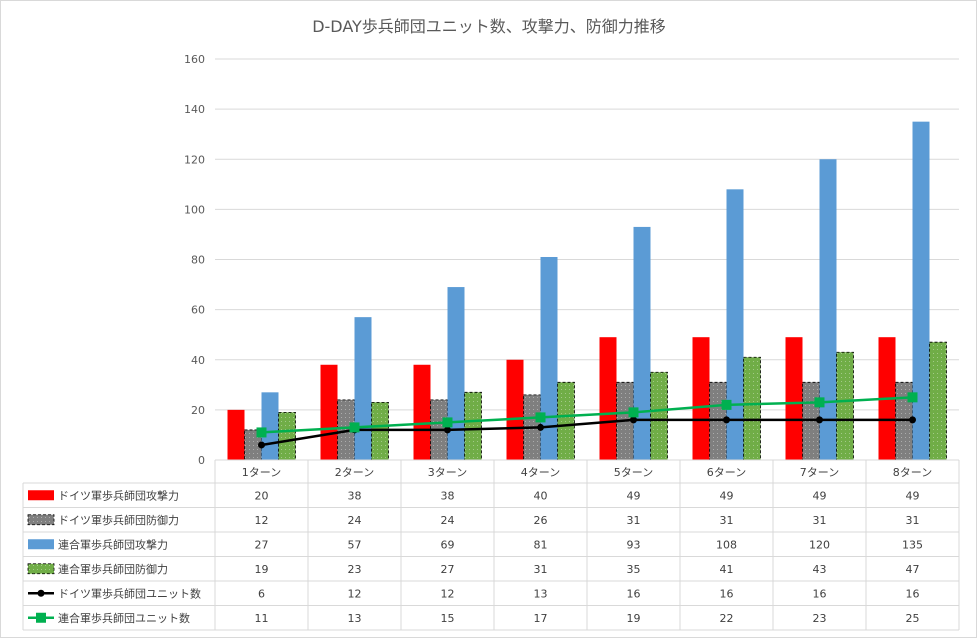  What do you see at coordinates (634, 569) in the screenshot?
I see `data-label: 35` at bounding box center [634, 569].